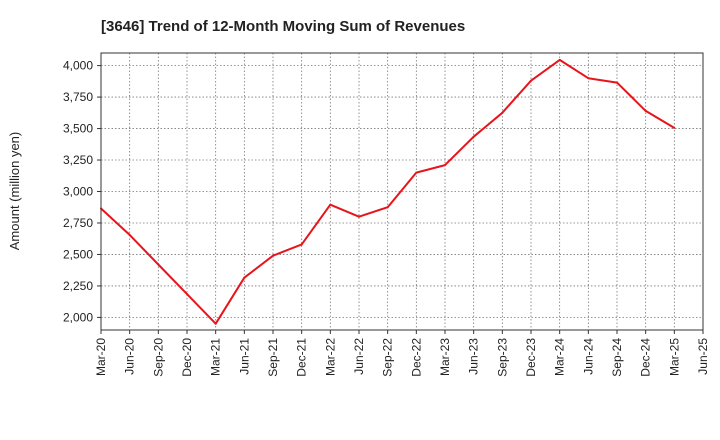  What do you see at coordinates (78, 192) in the screenshot?
I see `y-tick-label: 3,000` at bounding box center [78, 192].